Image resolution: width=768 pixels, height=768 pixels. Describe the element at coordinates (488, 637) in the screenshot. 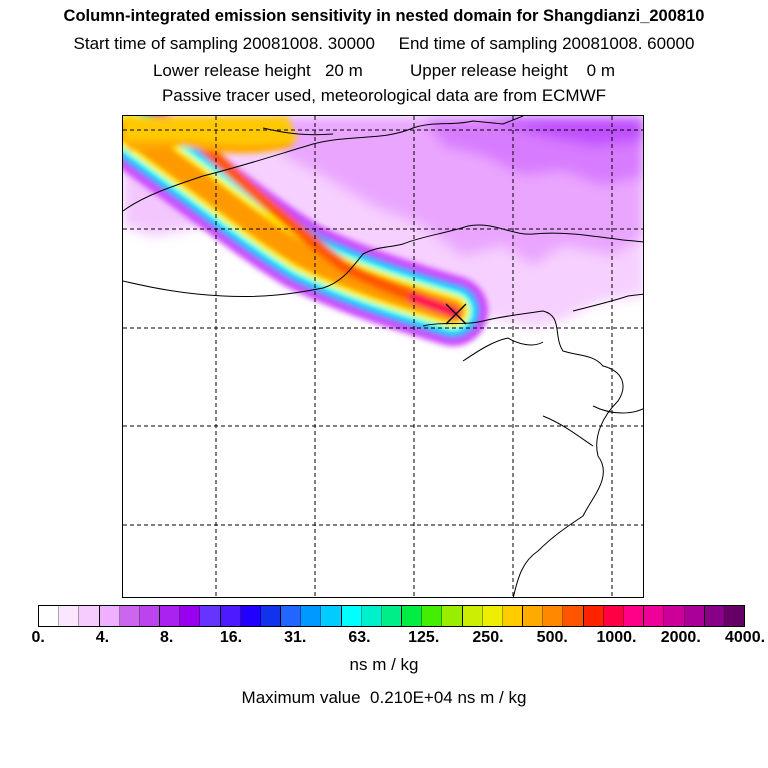

I see `colorbar-tick-label: 250.` at that location.